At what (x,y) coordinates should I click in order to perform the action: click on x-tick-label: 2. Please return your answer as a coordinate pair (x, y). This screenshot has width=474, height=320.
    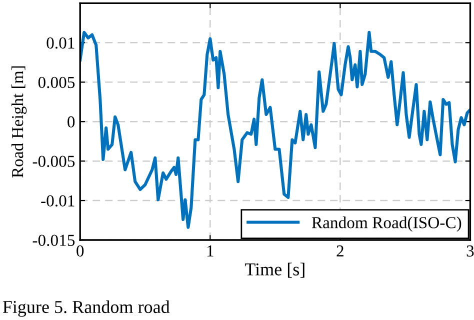
    Looking at the image, I should click on (340, 250).